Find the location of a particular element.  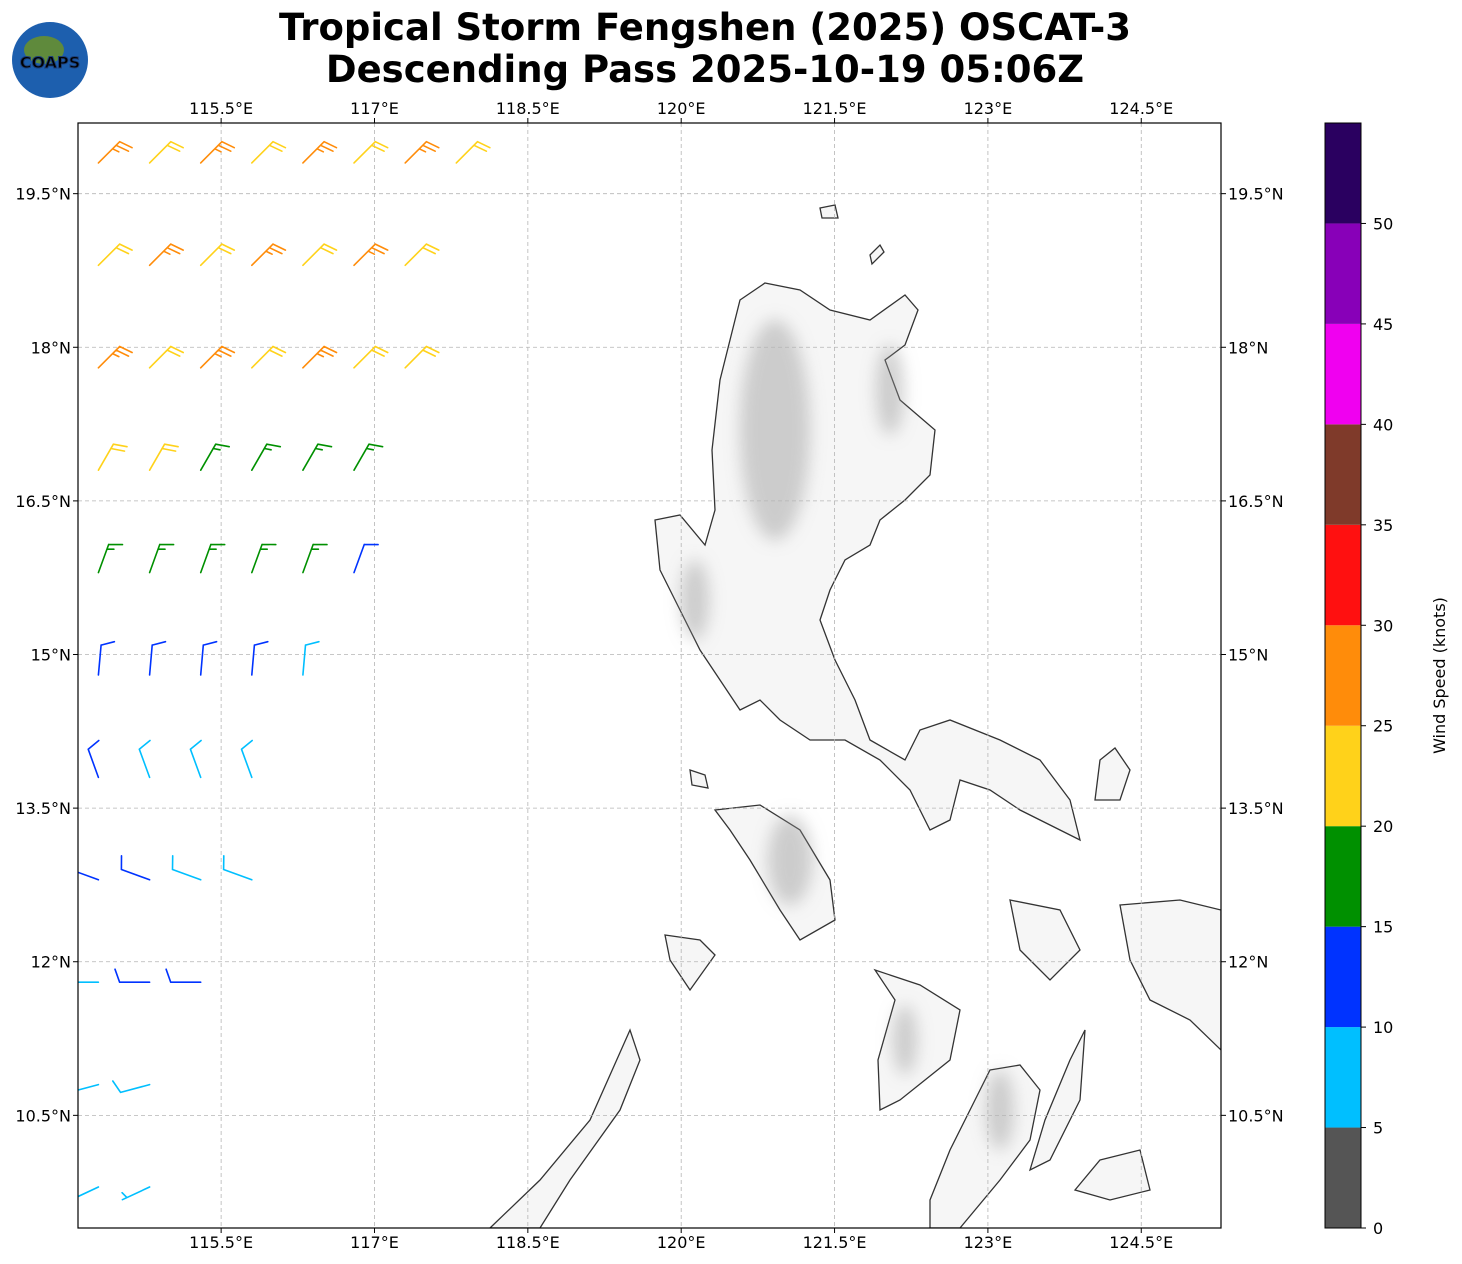

colorbar-tick-label: 25 is located at coordinates (1383, 726).